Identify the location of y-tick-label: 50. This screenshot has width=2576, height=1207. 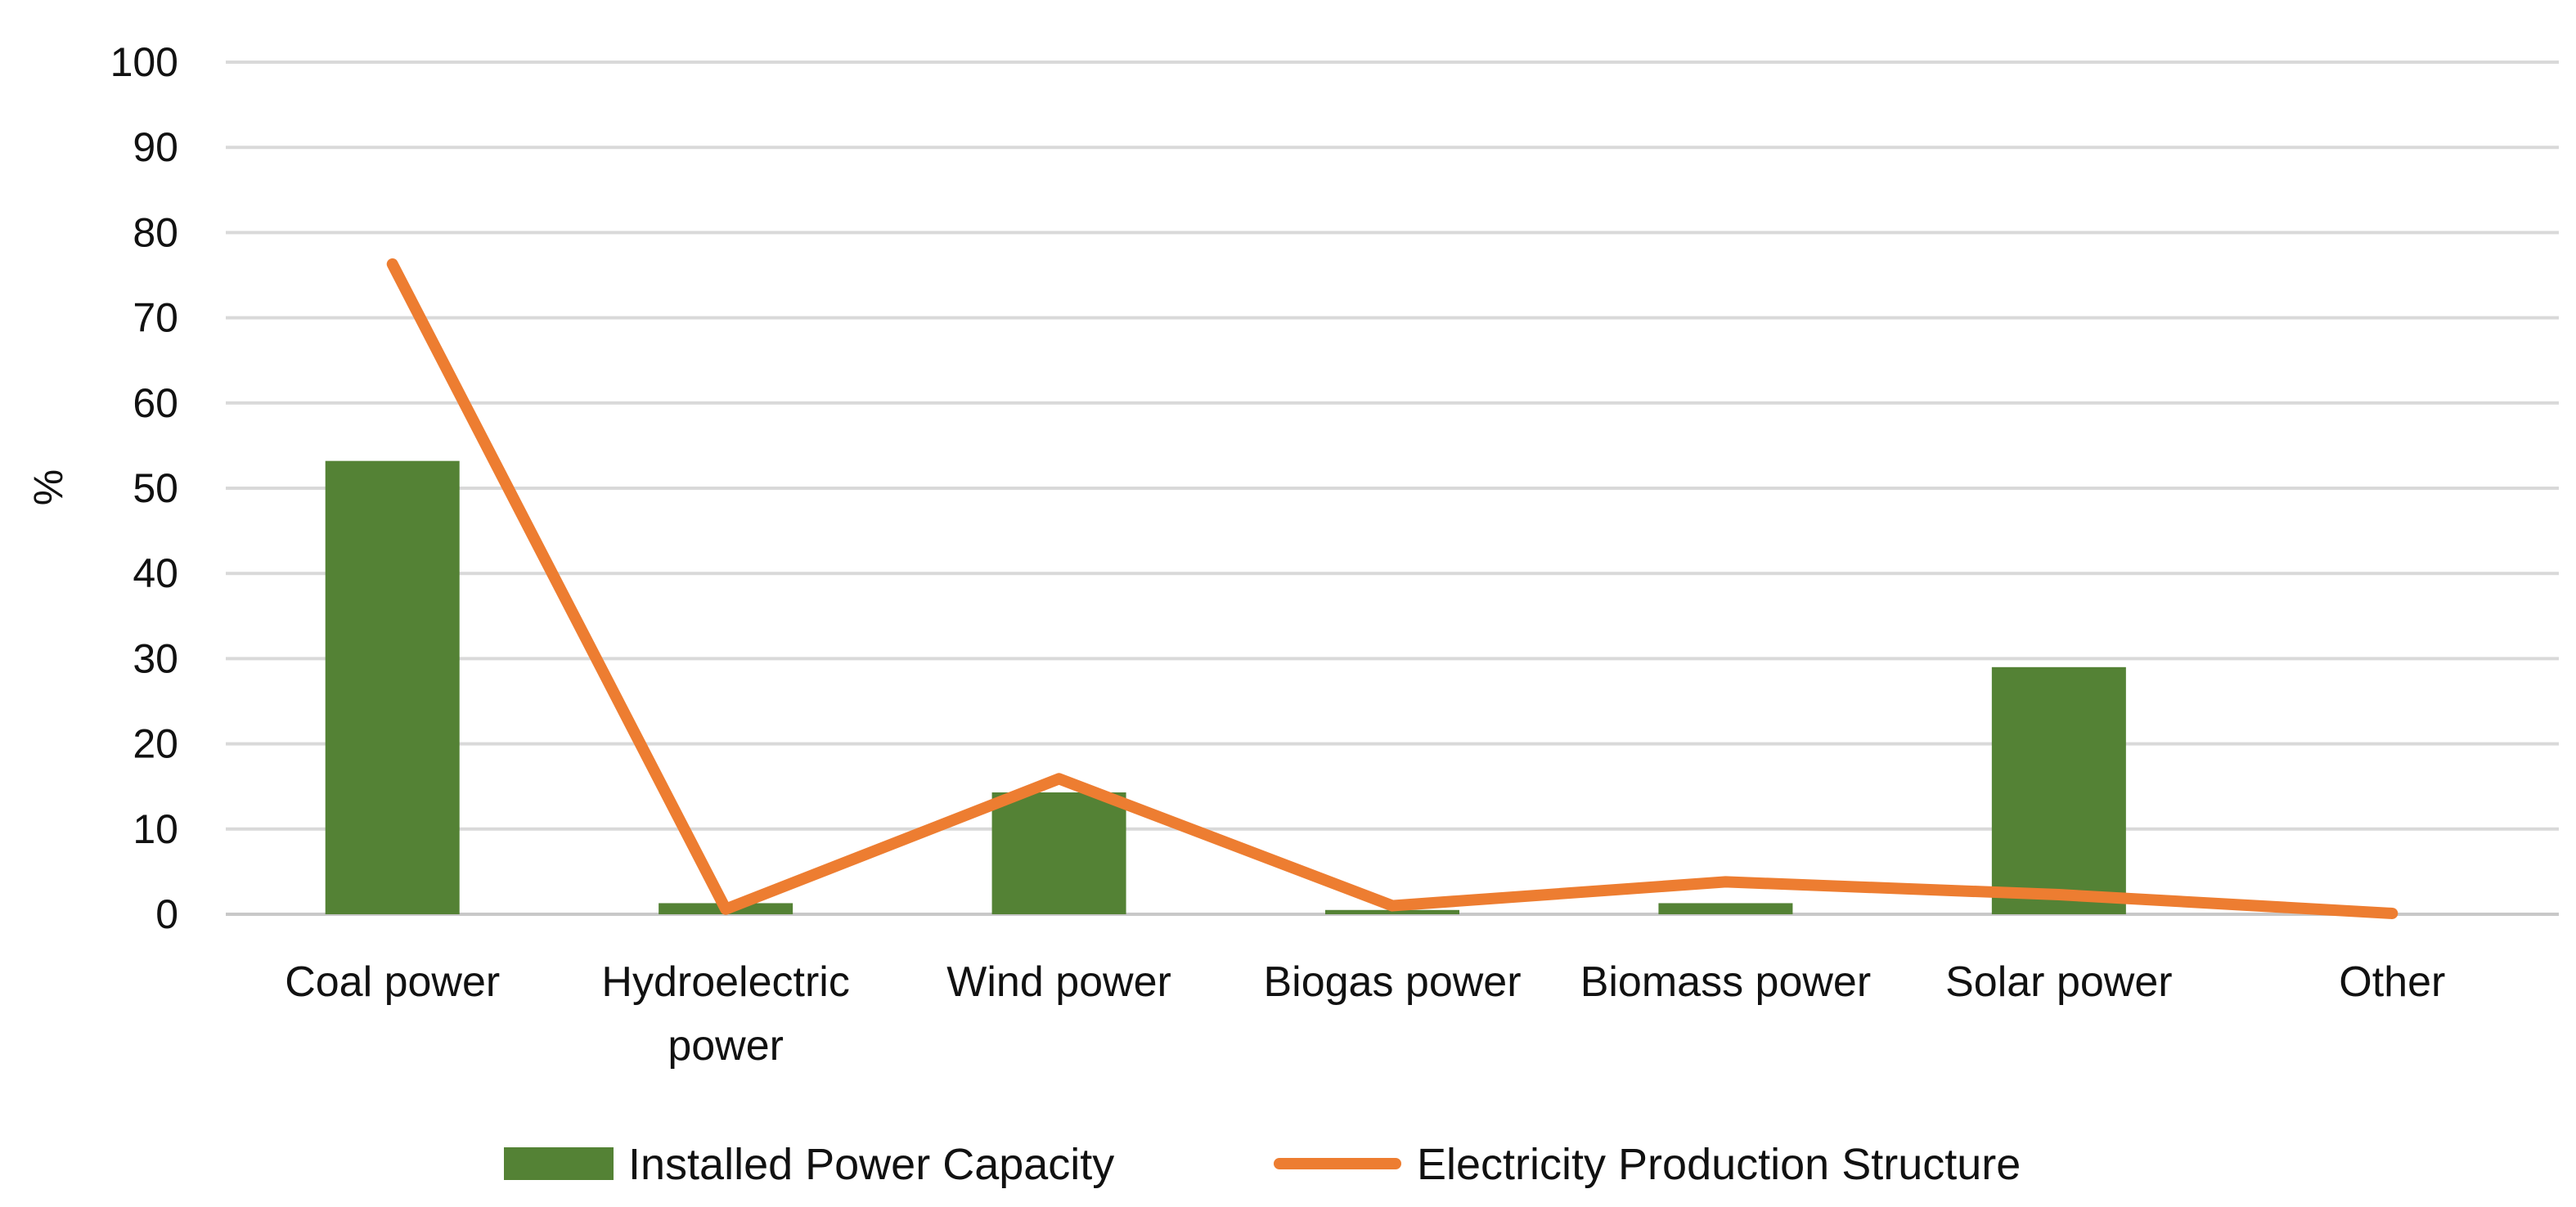
(156, 488).